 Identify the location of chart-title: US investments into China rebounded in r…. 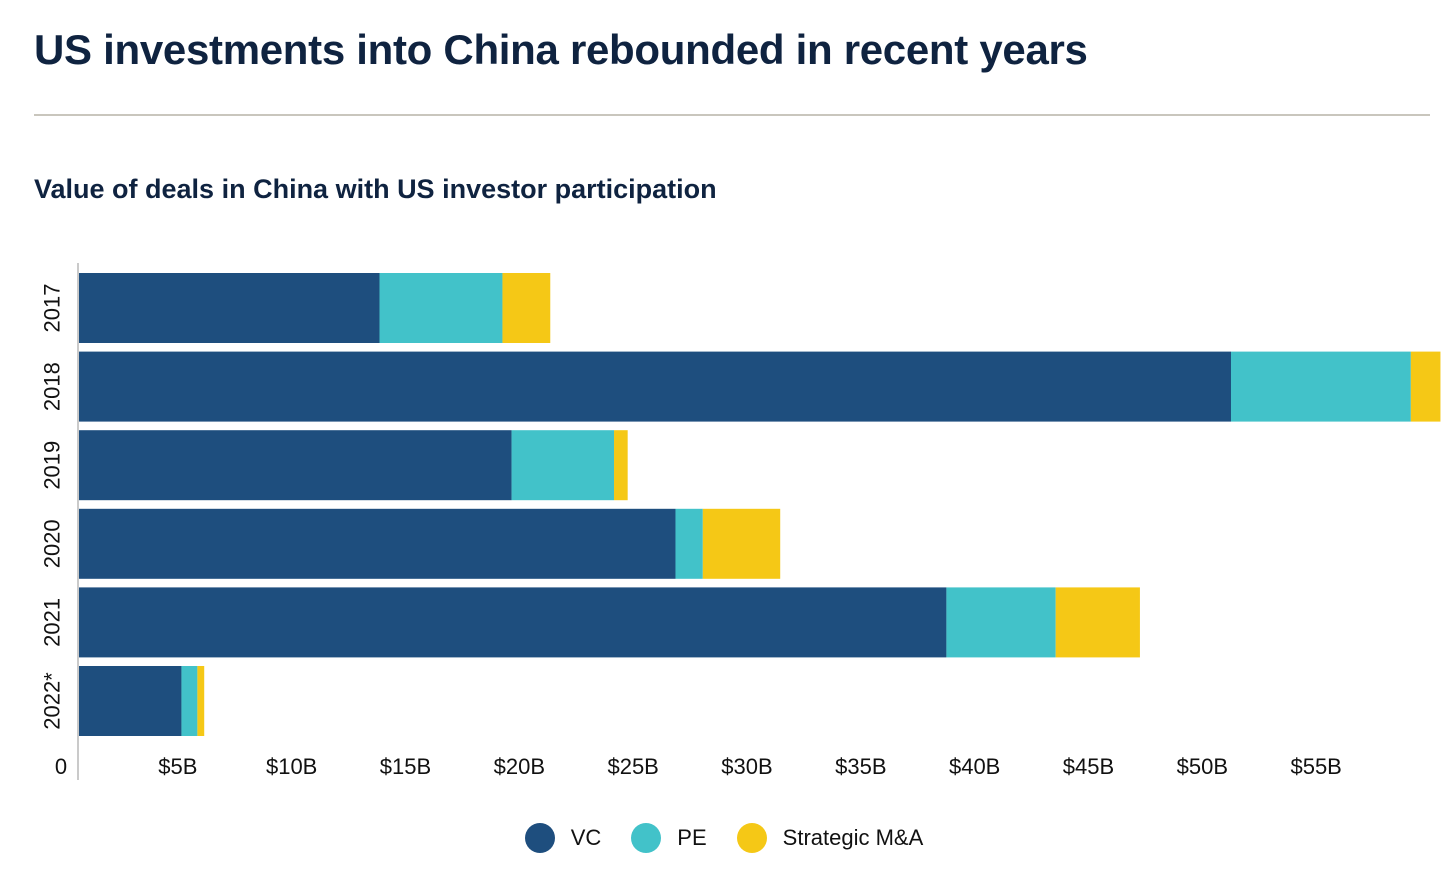
(561, 49).